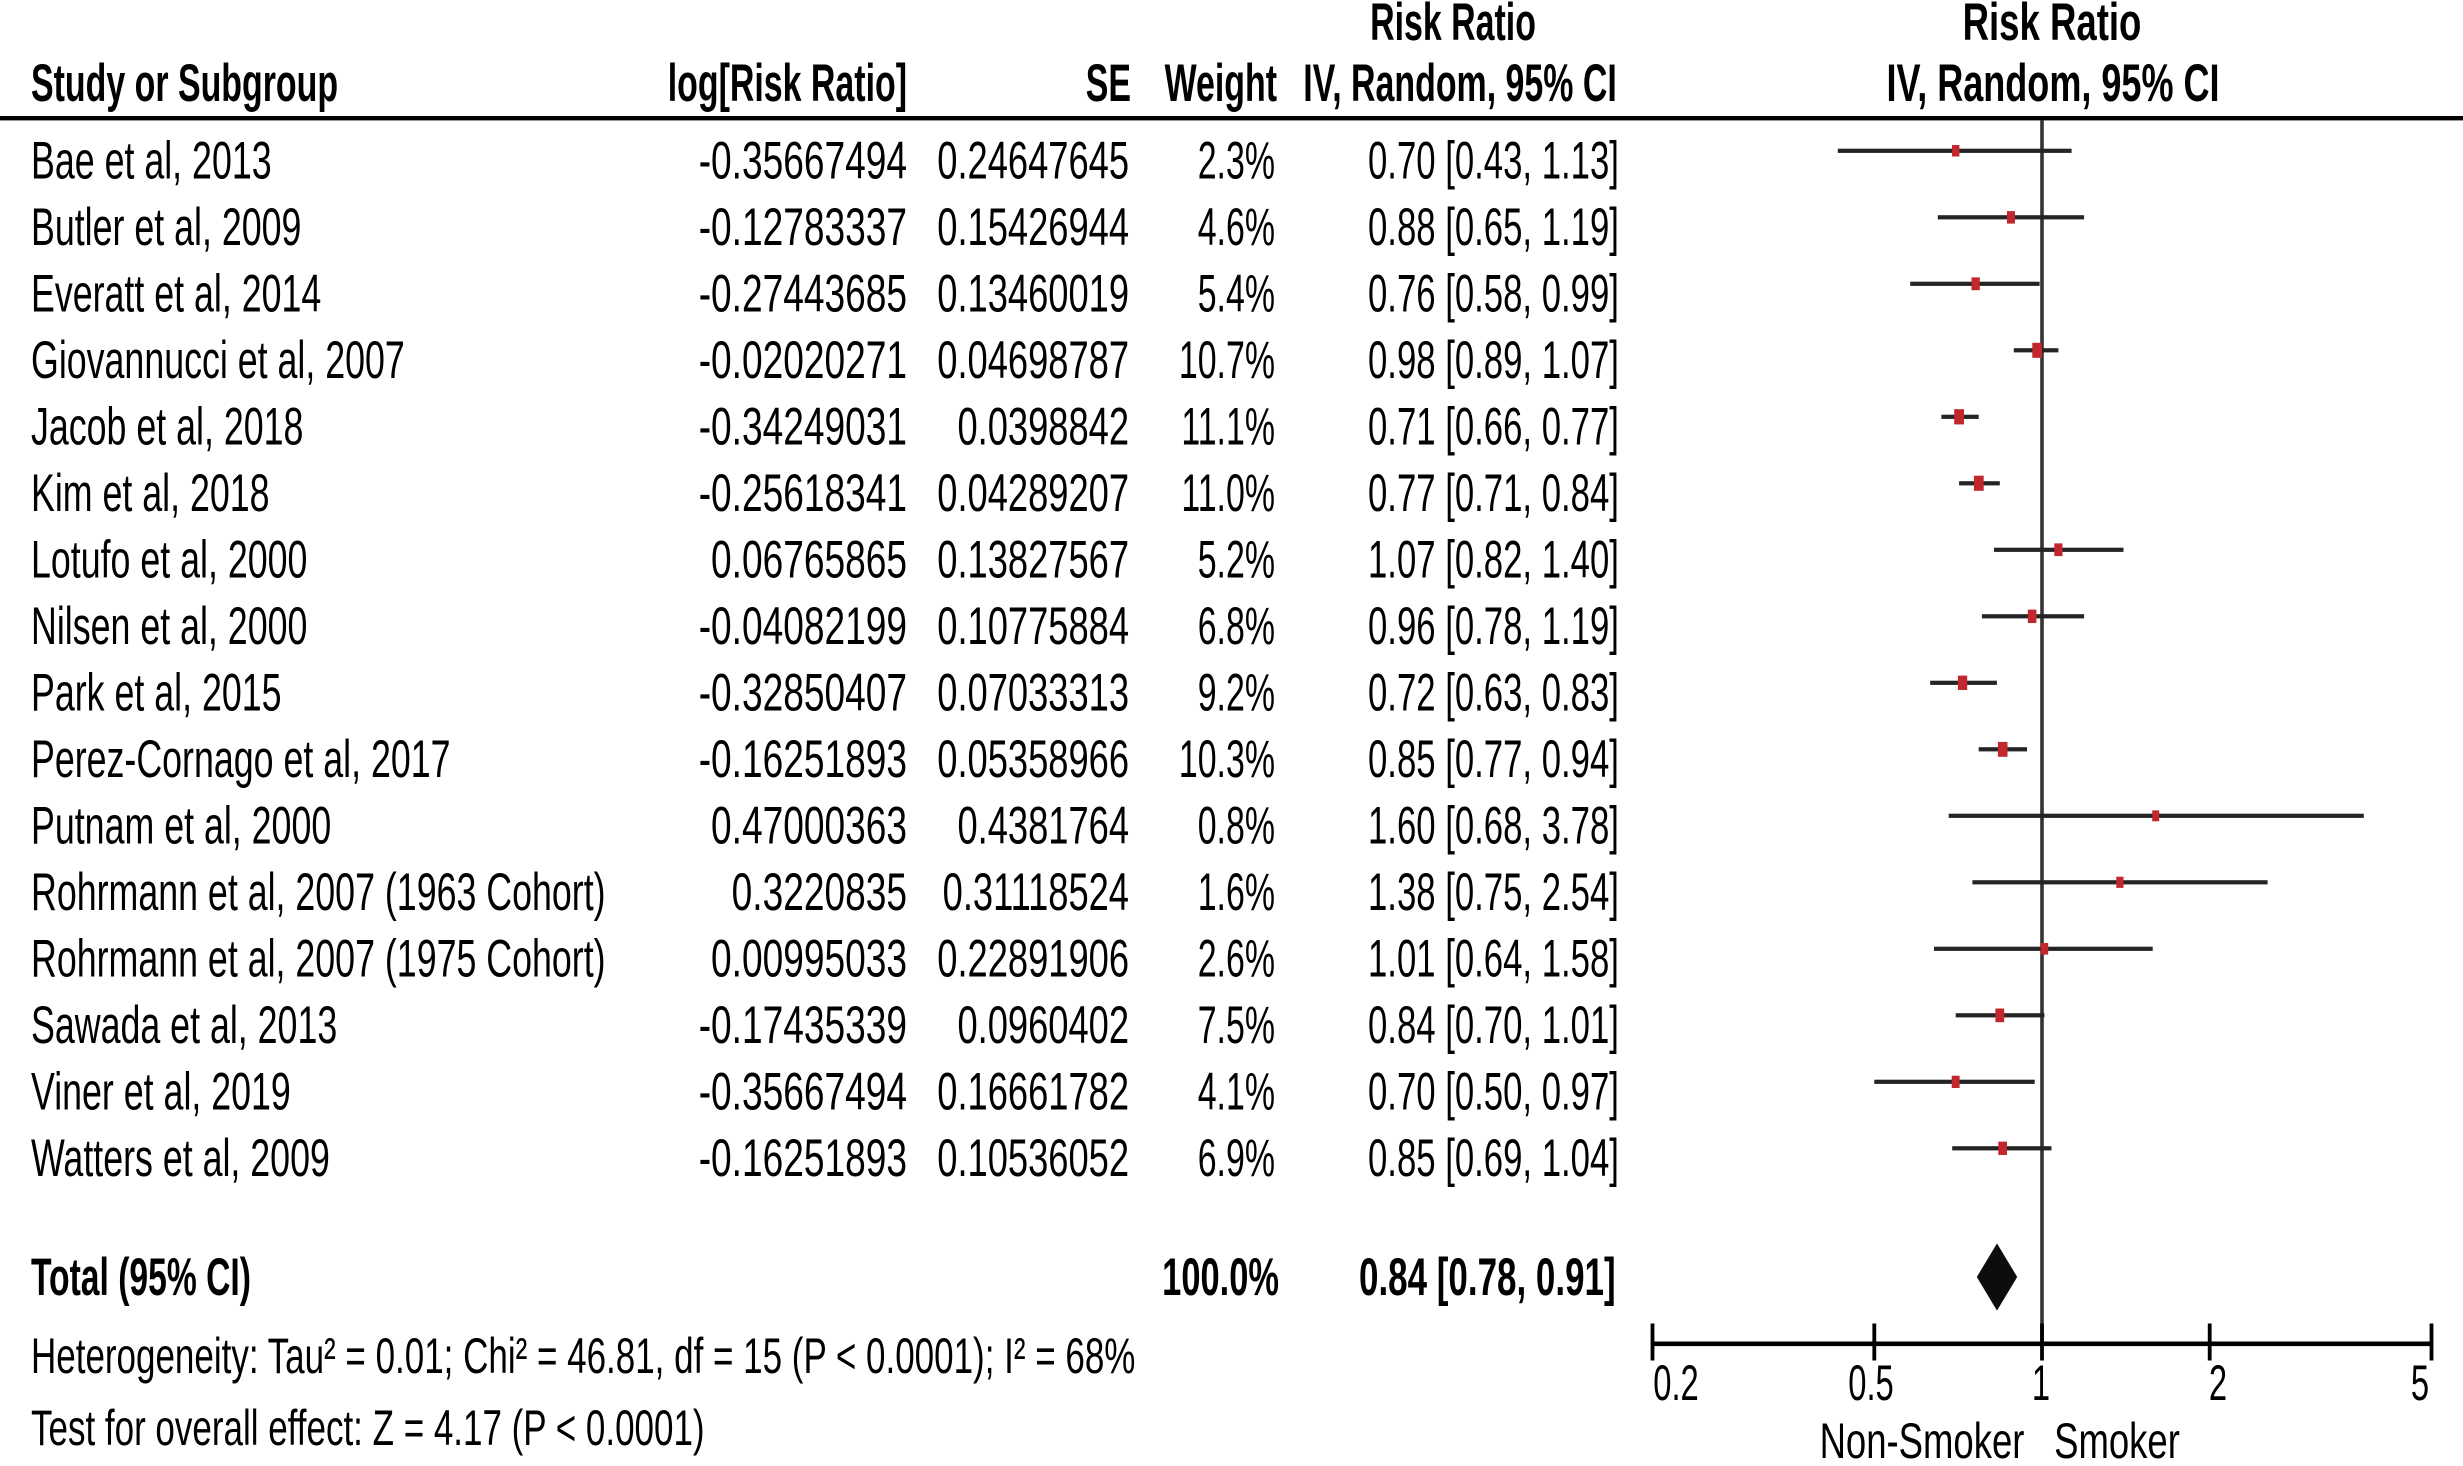 The image size is (2463, 1466). I want to click on svg-text: 0.10775884, so click(1033, 626).